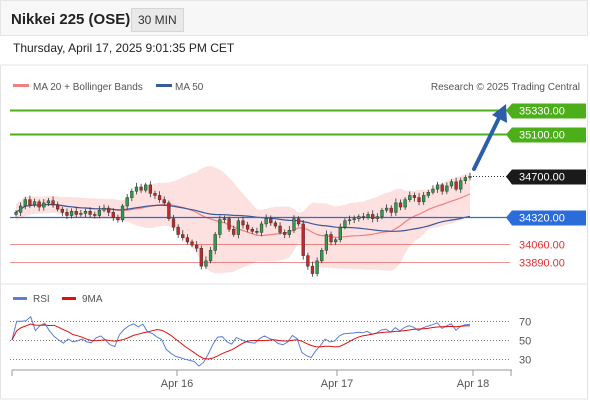 This screenshot has width=590, height=400. Describe the element at coordinates (189, 87) in the screenshot. I see `ma50-legend-label: MA 50` at that location.